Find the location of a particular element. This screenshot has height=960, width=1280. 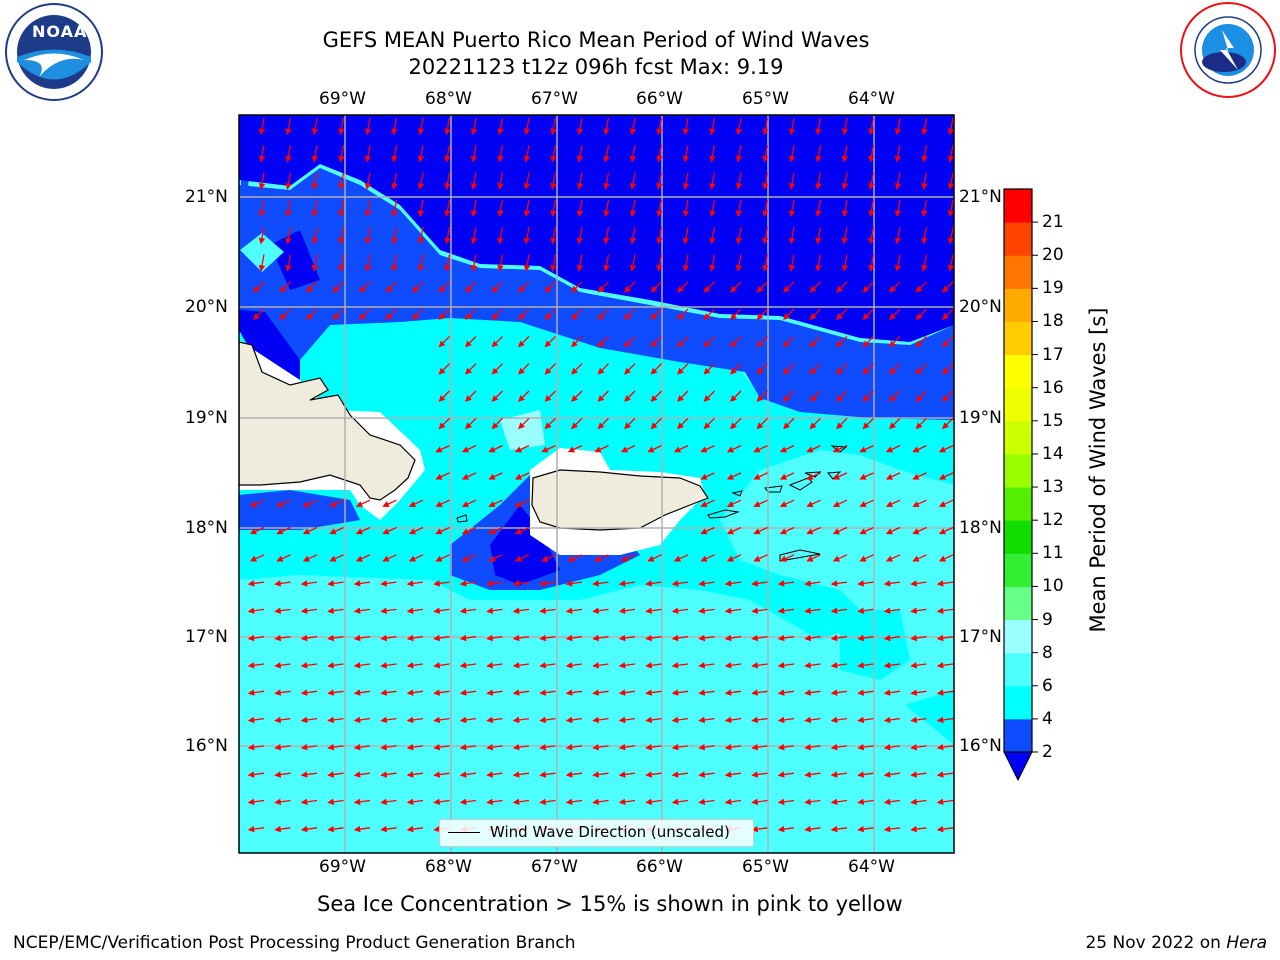

hispaniola-land is located at coordinates (327, 421).